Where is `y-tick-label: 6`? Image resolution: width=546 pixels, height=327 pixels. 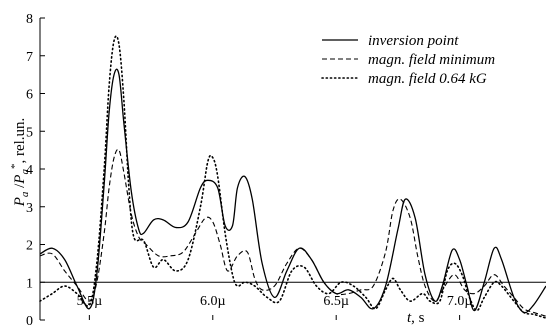 y-tick-label: 6 is located at coordinates (29, 95).